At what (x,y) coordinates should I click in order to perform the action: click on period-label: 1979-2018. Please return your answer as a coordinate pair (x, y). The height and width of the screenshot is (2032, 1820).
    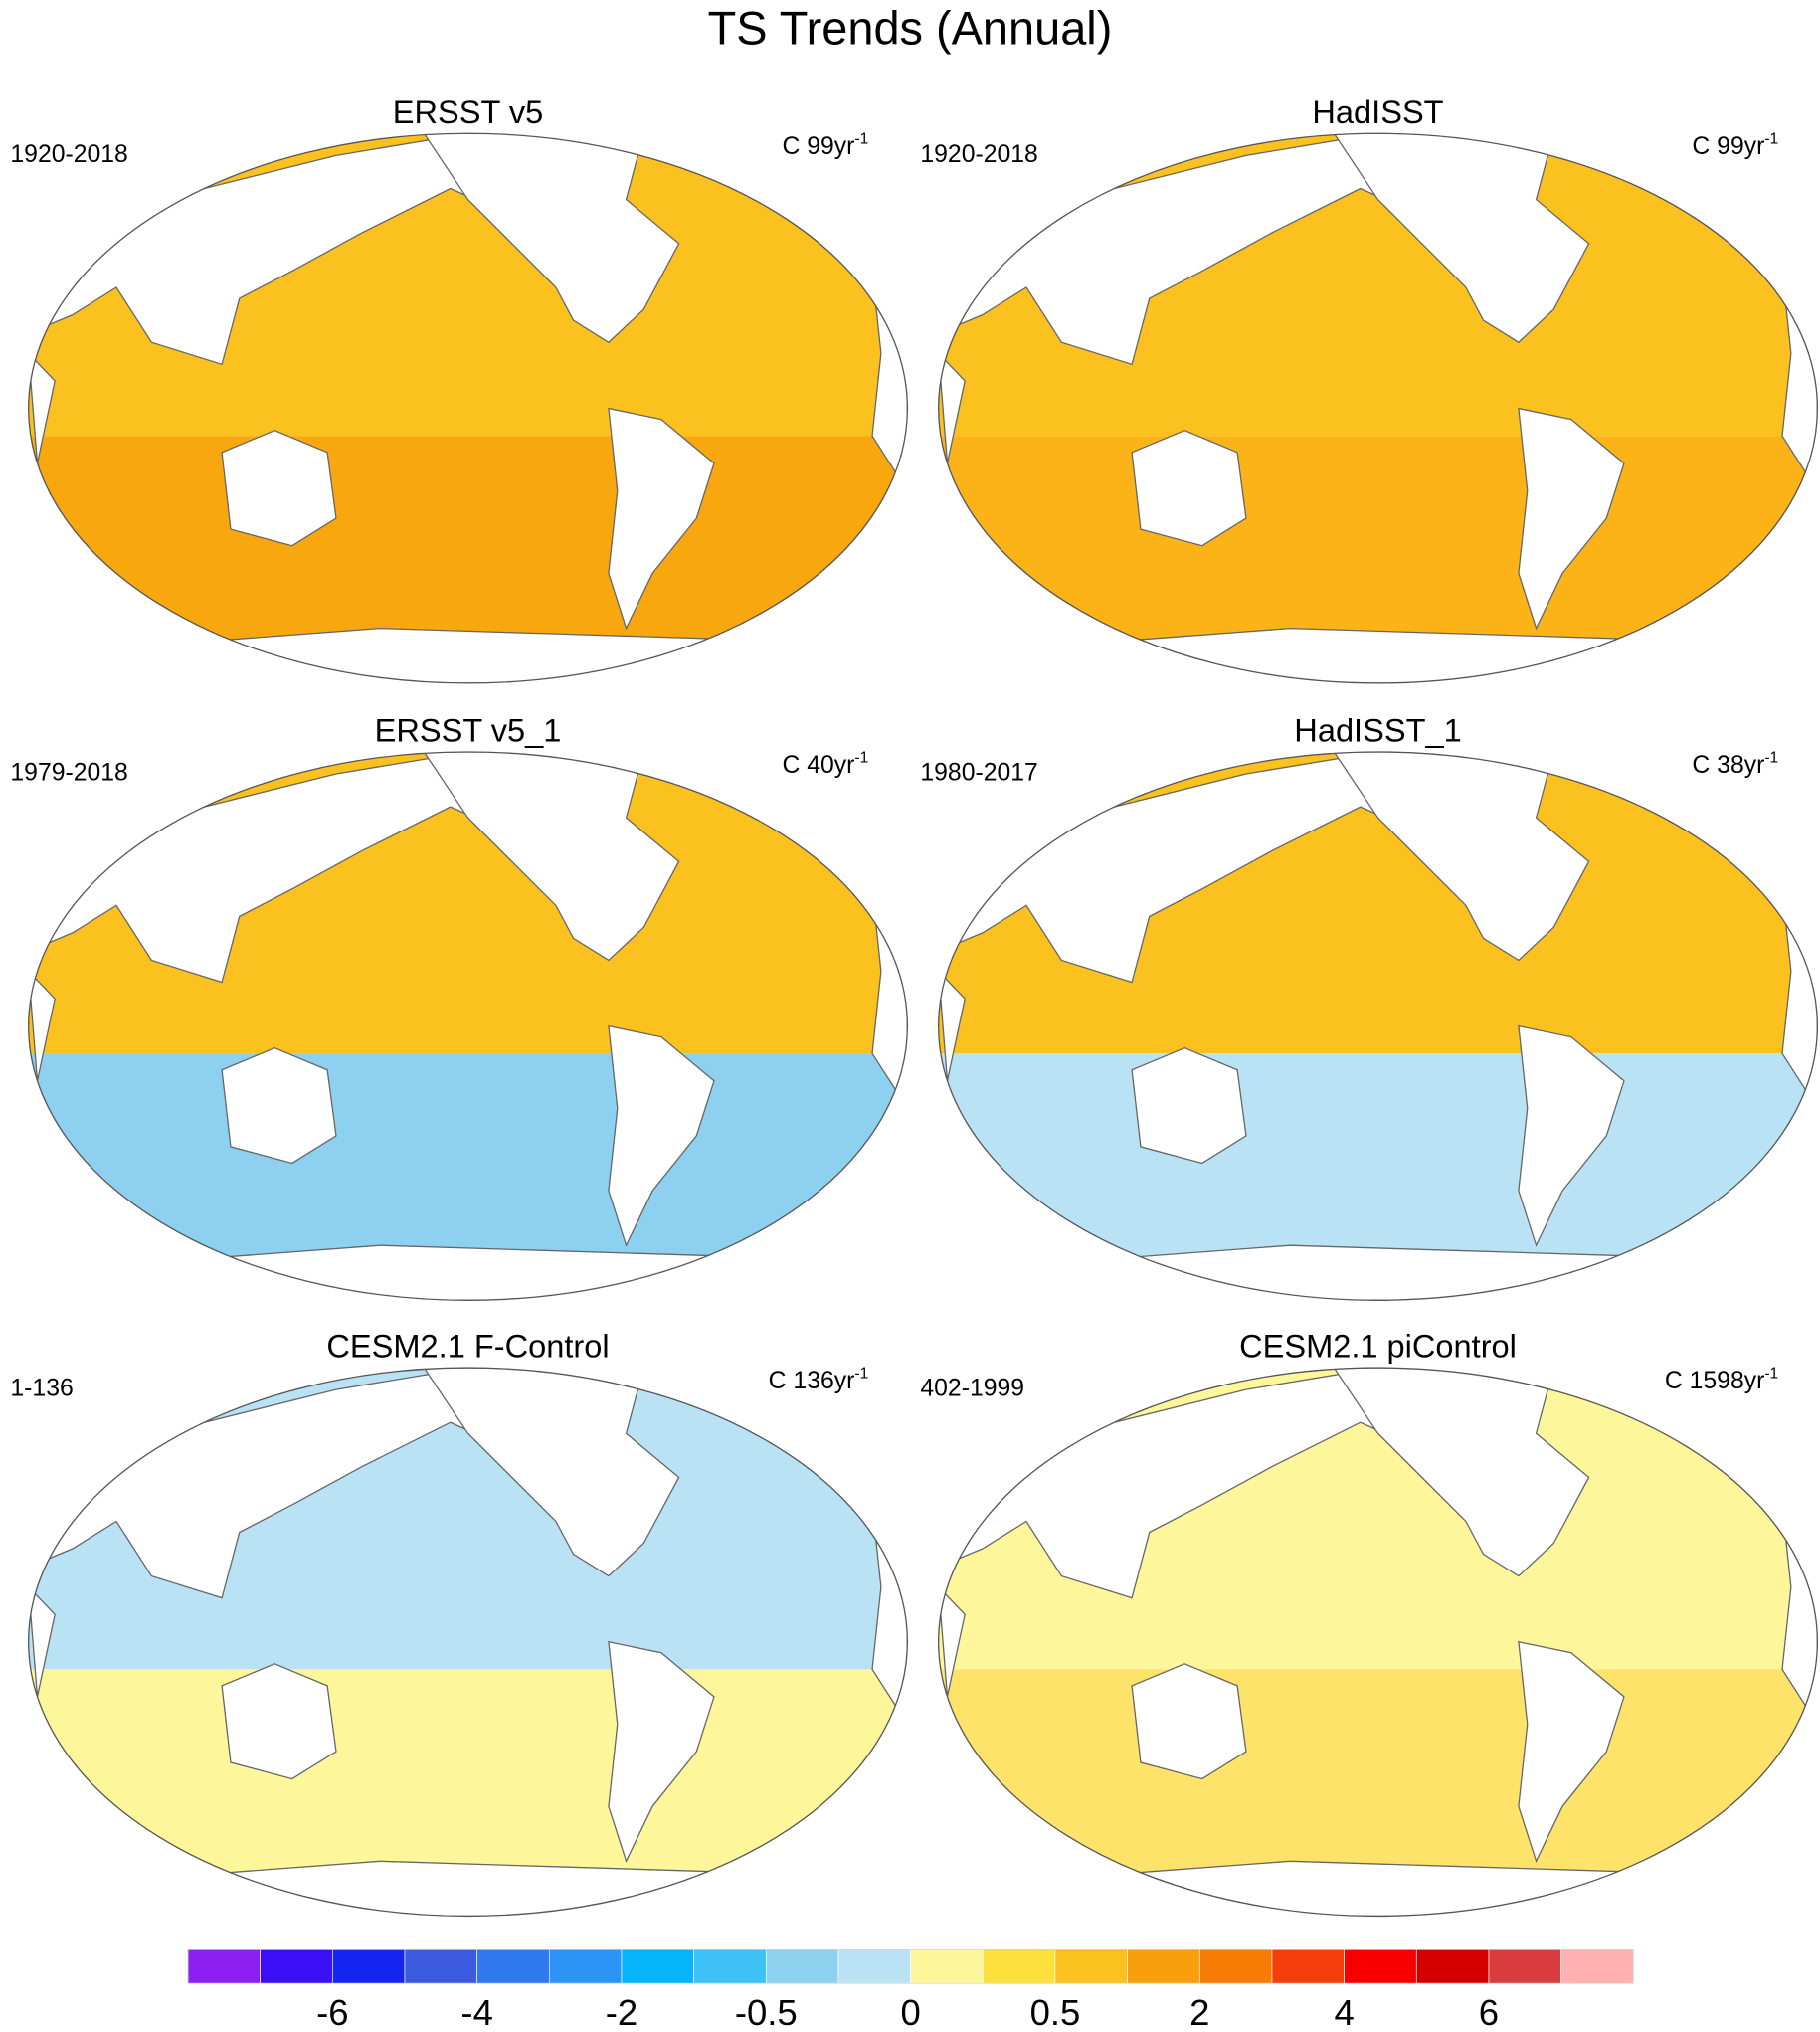
    Looking at the image, I should click on (68, 774).